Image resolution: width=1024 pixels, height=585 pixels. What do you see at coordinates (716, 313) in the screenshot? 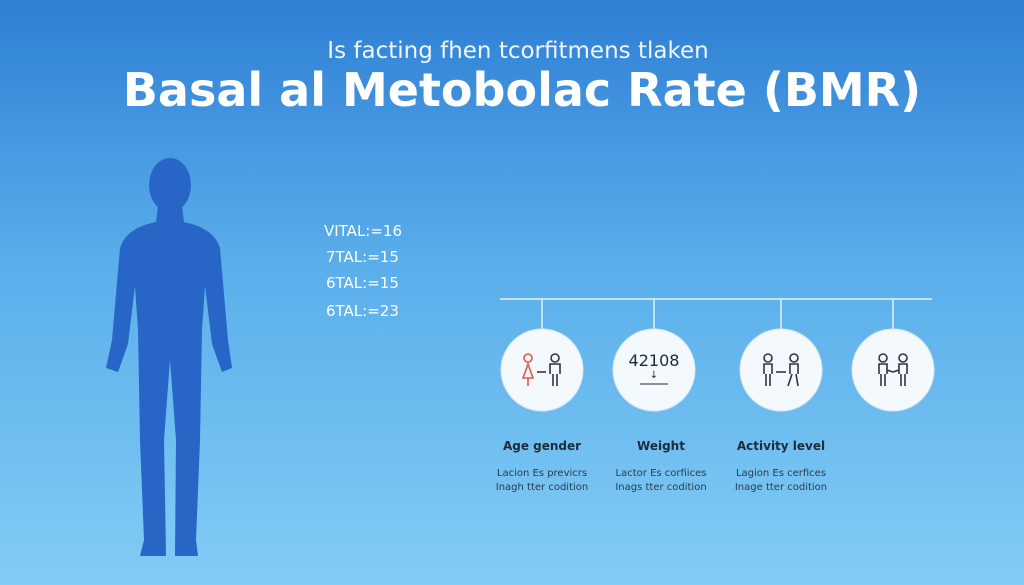
I see `timeline` at bounding box center [716, 313].